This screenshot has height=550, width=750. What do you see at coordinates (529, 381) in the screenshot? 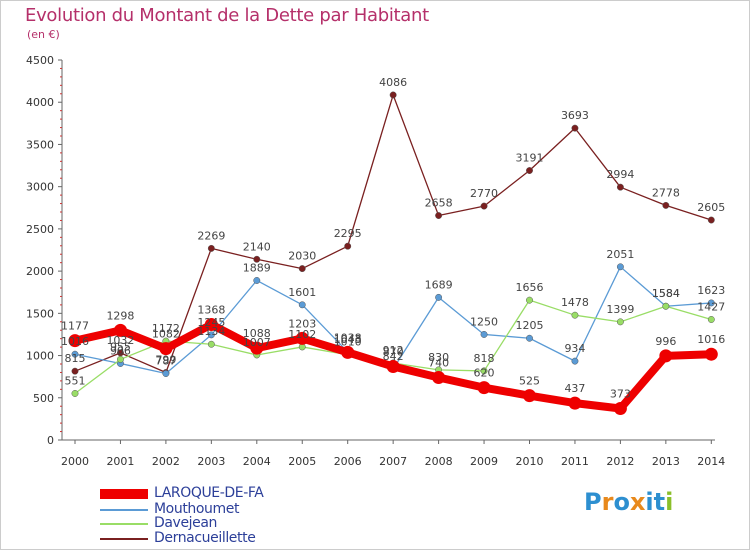
I see `data-label-0: 525` at bounding box center [529, 381].